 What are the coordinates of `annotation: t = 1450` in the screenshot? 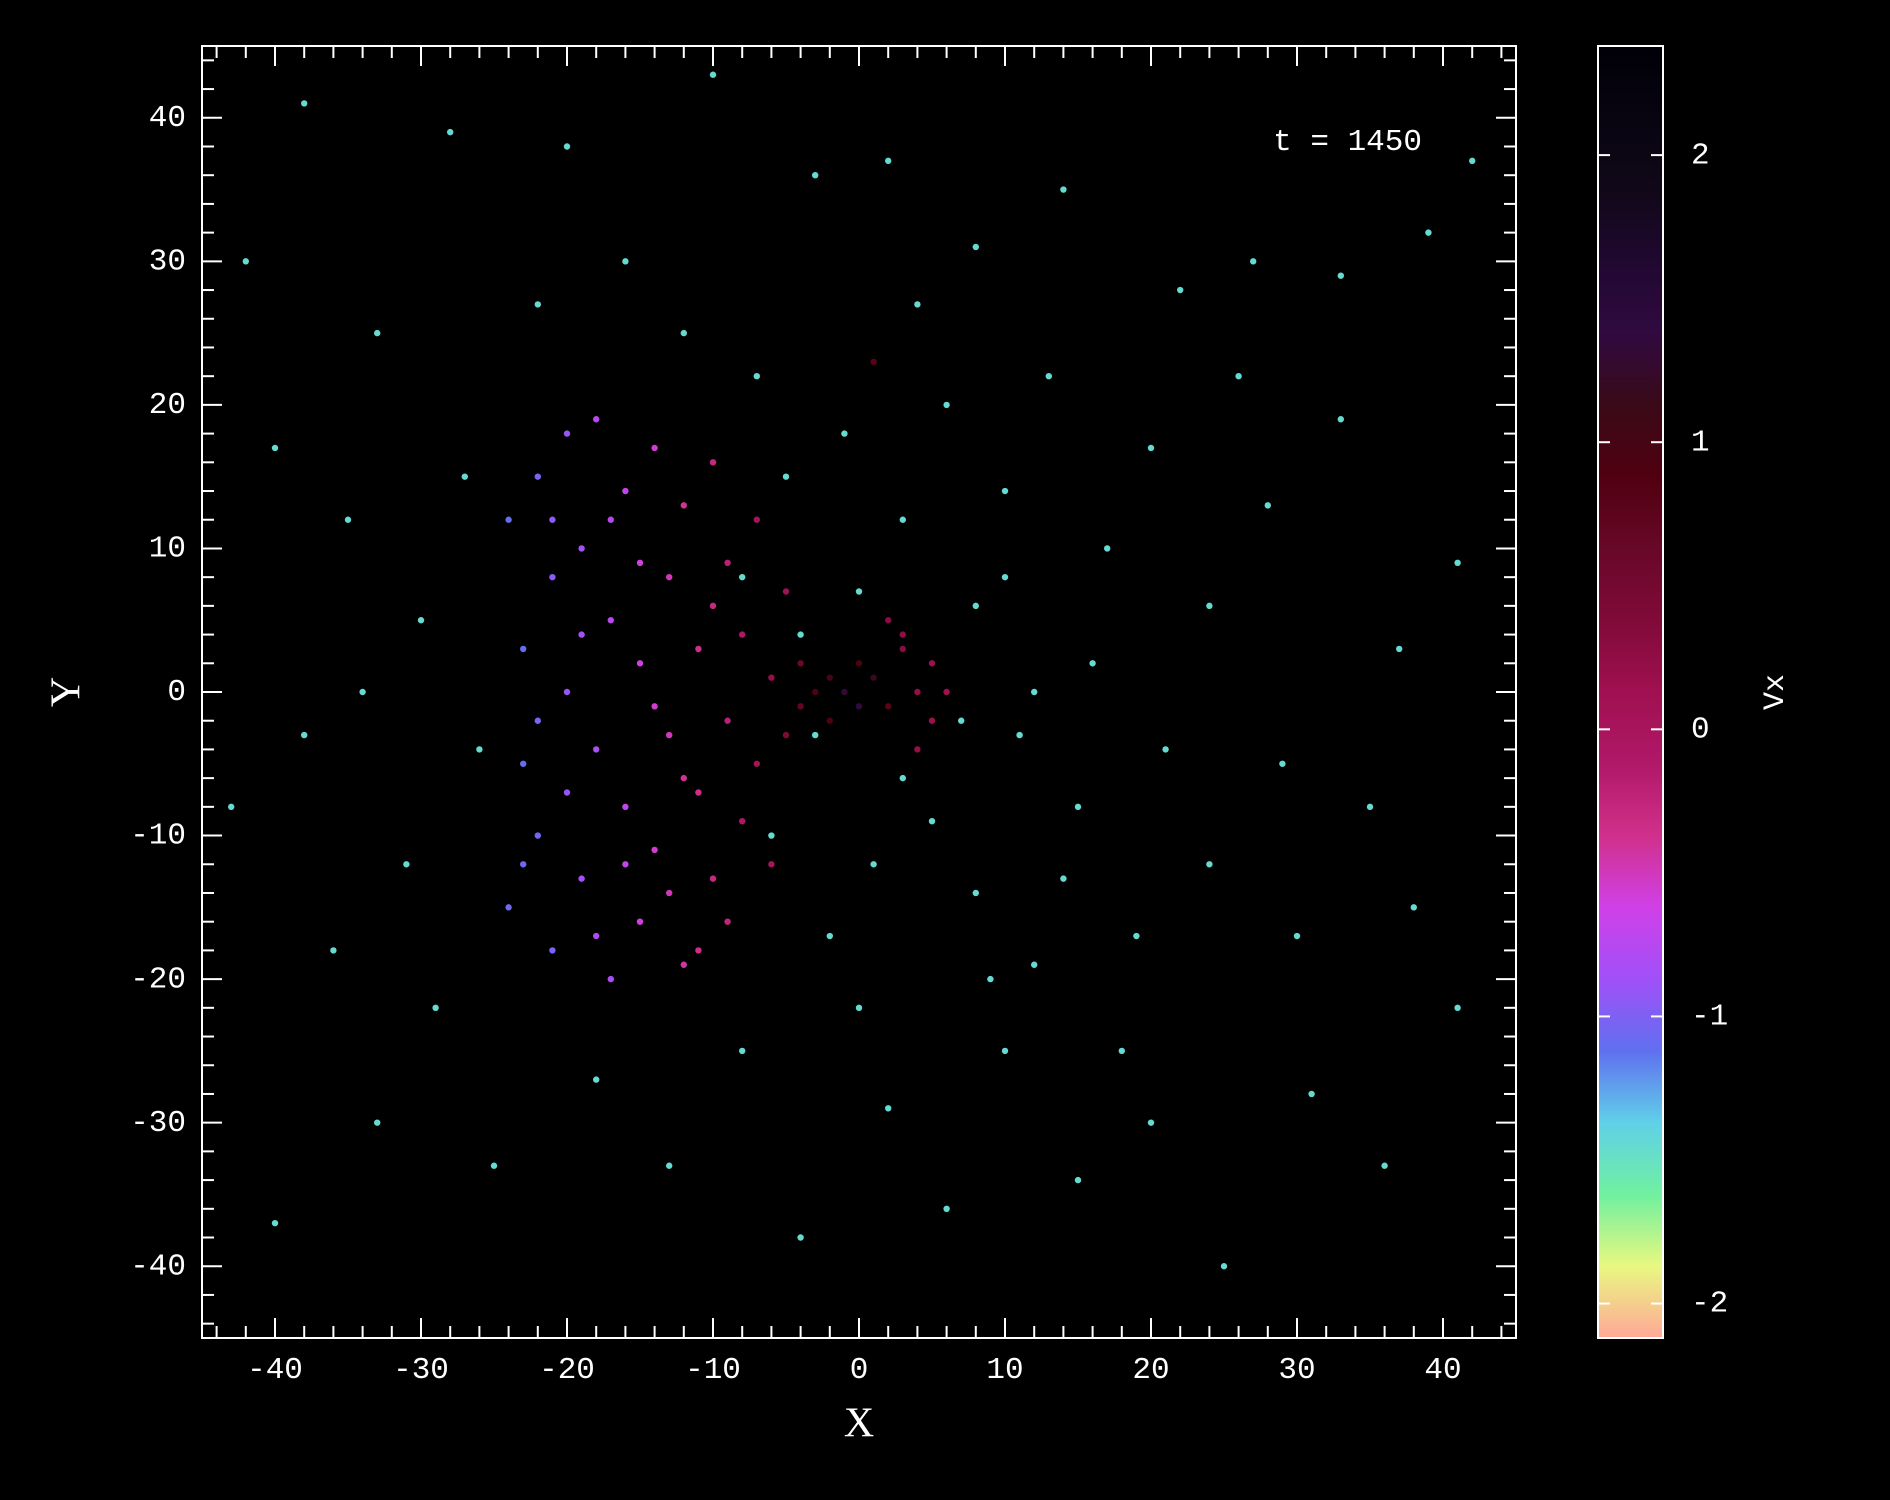 It's located at (1347, 142).